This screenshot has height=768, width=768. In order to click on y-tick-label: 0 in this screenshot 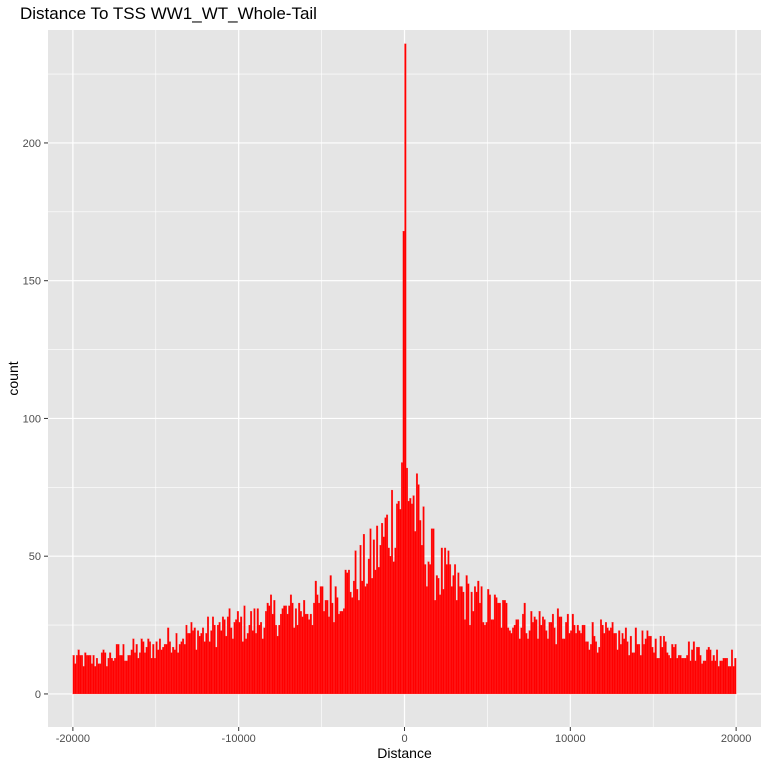, I will do `click(38, 695)`.